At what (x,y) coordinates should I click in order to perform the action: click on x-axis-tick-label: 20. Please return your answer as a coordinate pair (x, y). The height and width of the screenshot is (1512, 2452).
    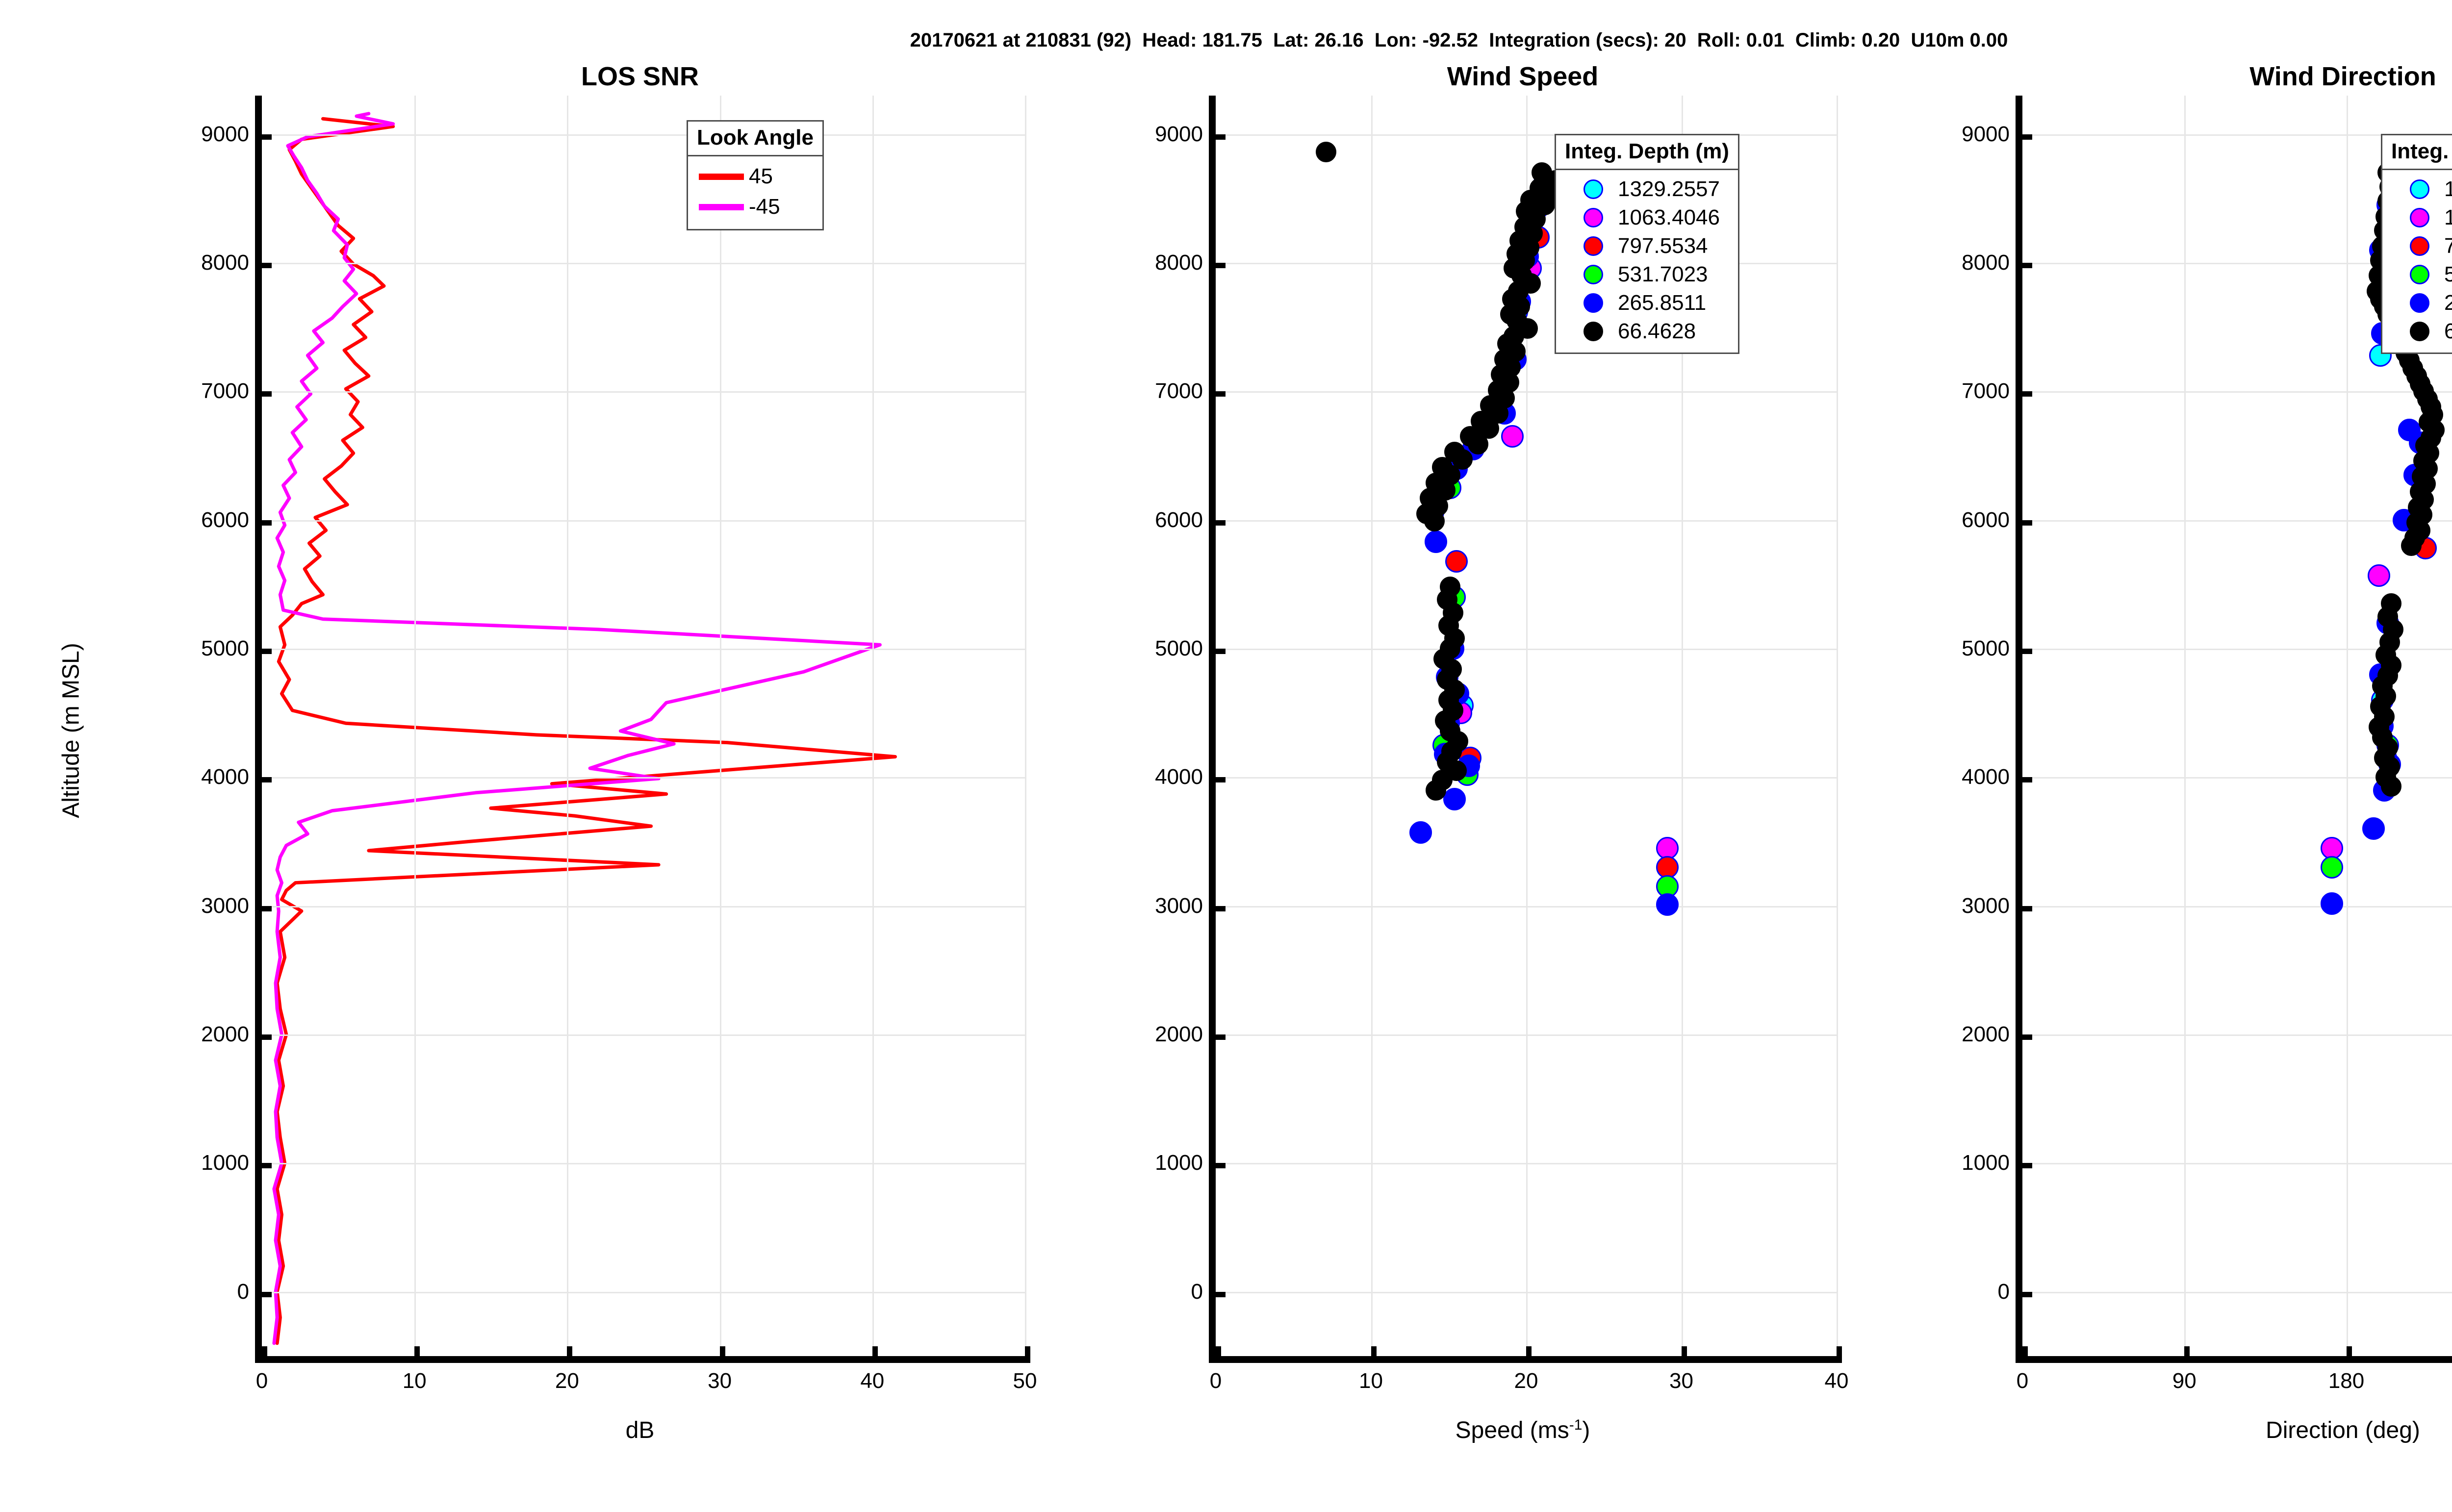
    Looking at the image, I should click on (1526, 1381).